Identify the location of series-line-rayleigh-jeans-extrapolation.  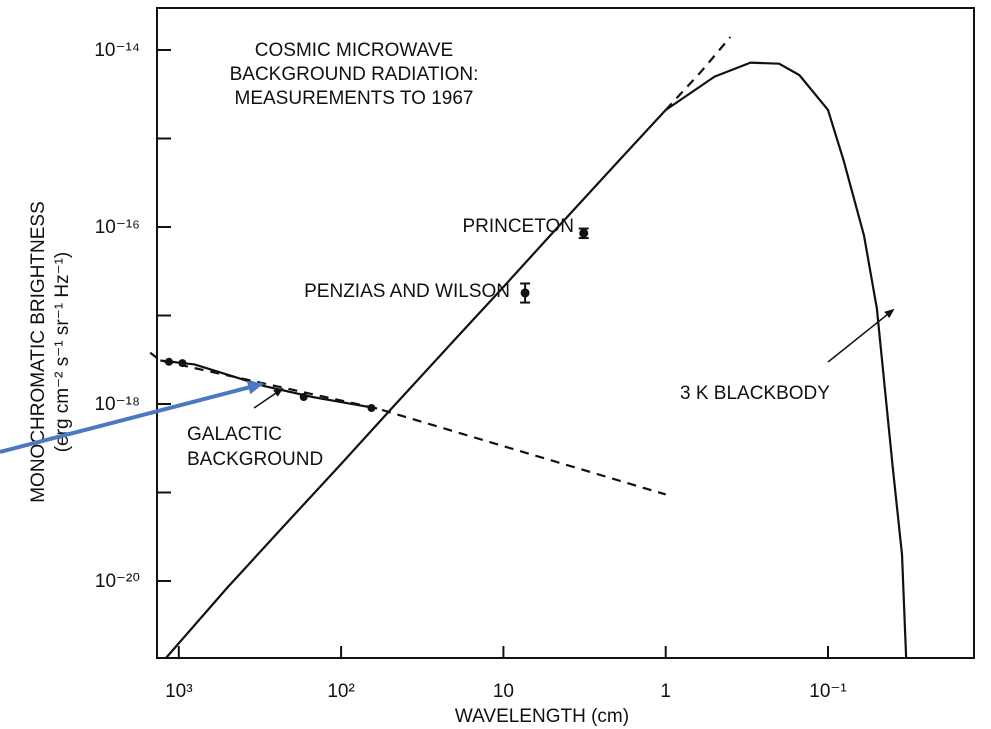
(698, 73).